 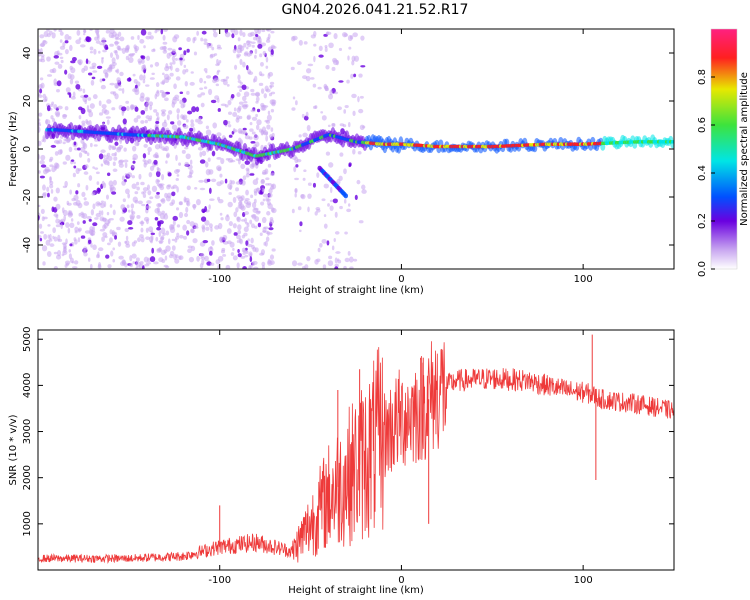 What do you see at coordinates (702, 173) in the screenshot?
I see `colorbar-tick-label: 0.4` at bounding box center [702, 173].